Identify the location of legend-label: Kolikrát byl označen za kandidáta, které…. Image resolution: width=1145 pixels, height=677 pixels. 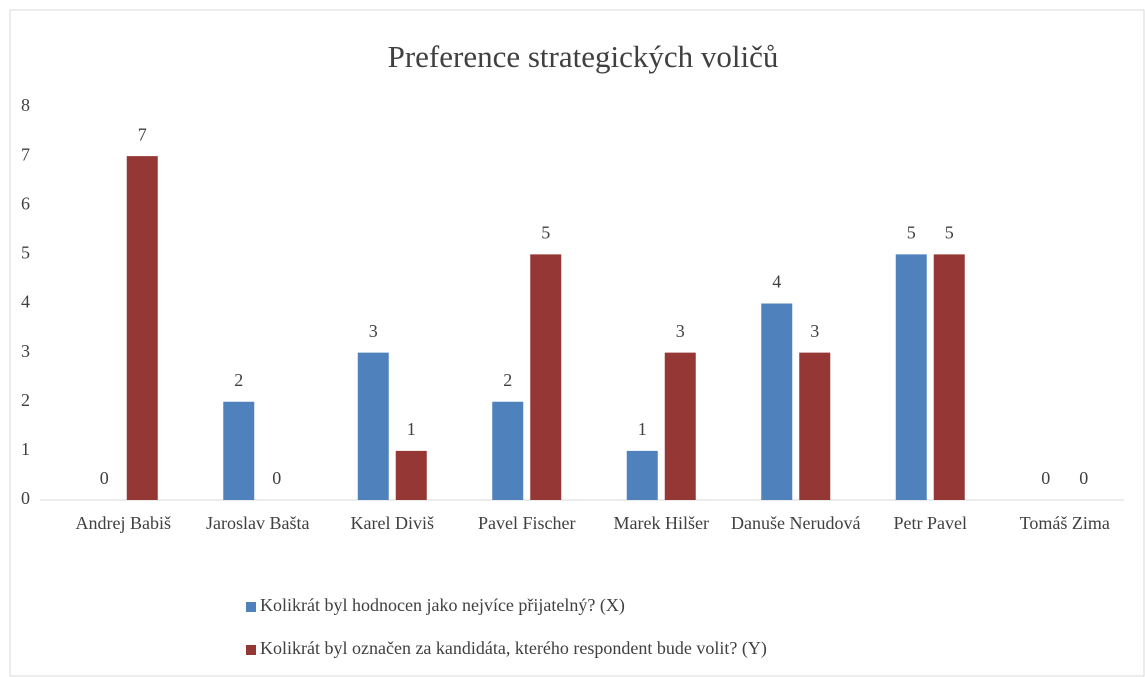
(513, 648).